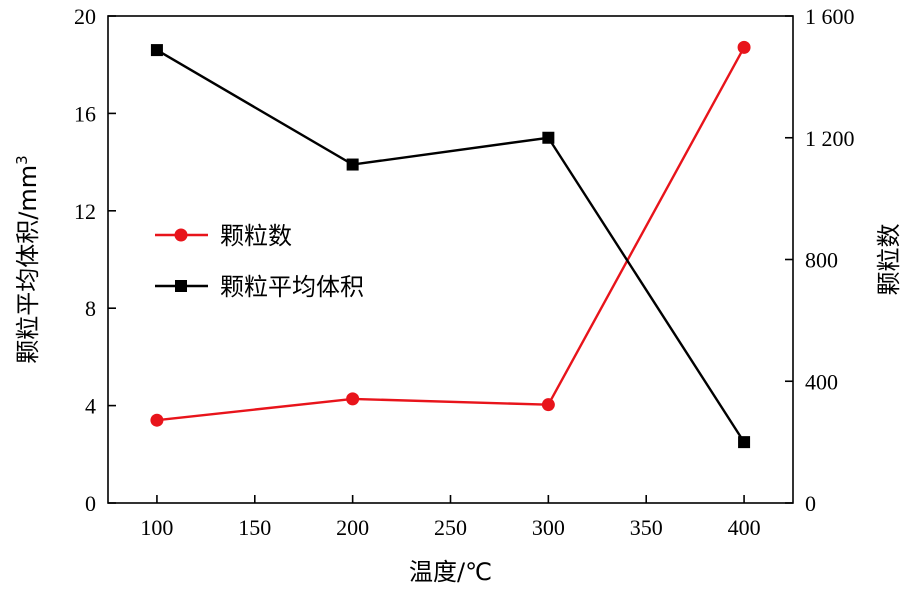 This screenshot has height=591, width=917. What do you see at coordinates (22, 160) in the screenshot?
I see `y-left-axis-title-superscript: 3` at bounding box center [22, 160].